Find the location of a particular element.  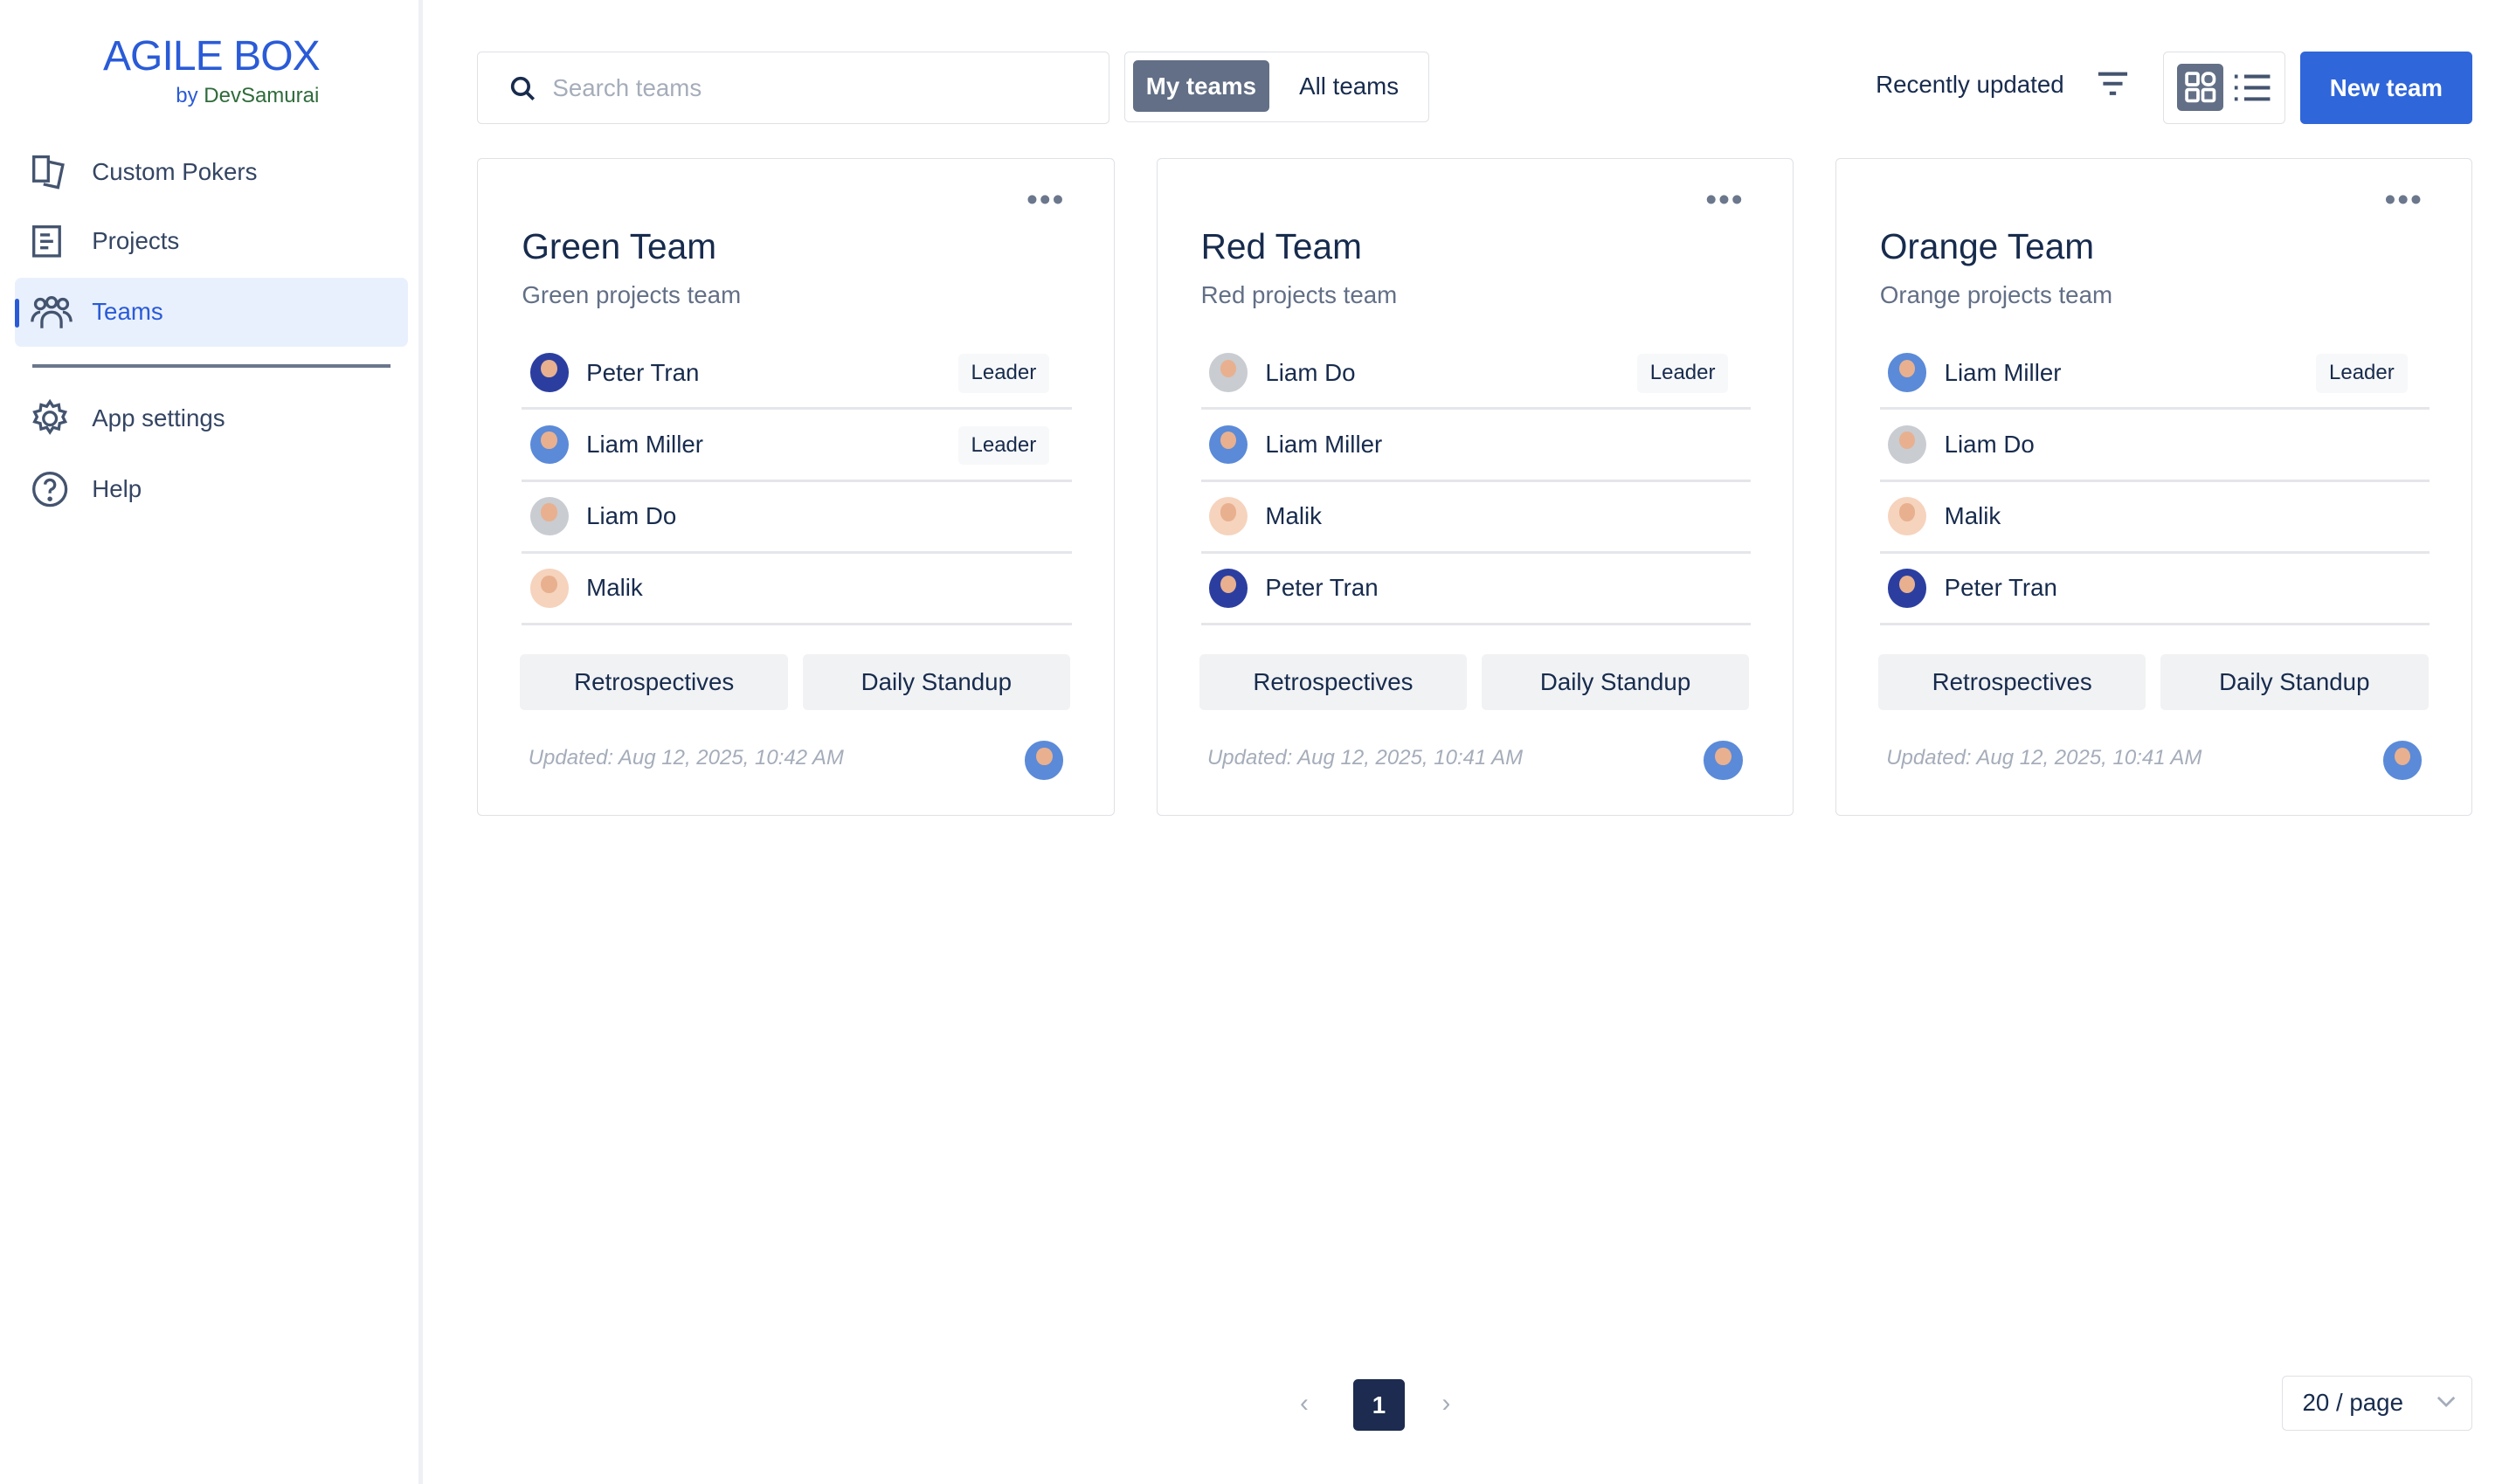

sidebar-item-teams: Teams is located at coordinates (211, 312).